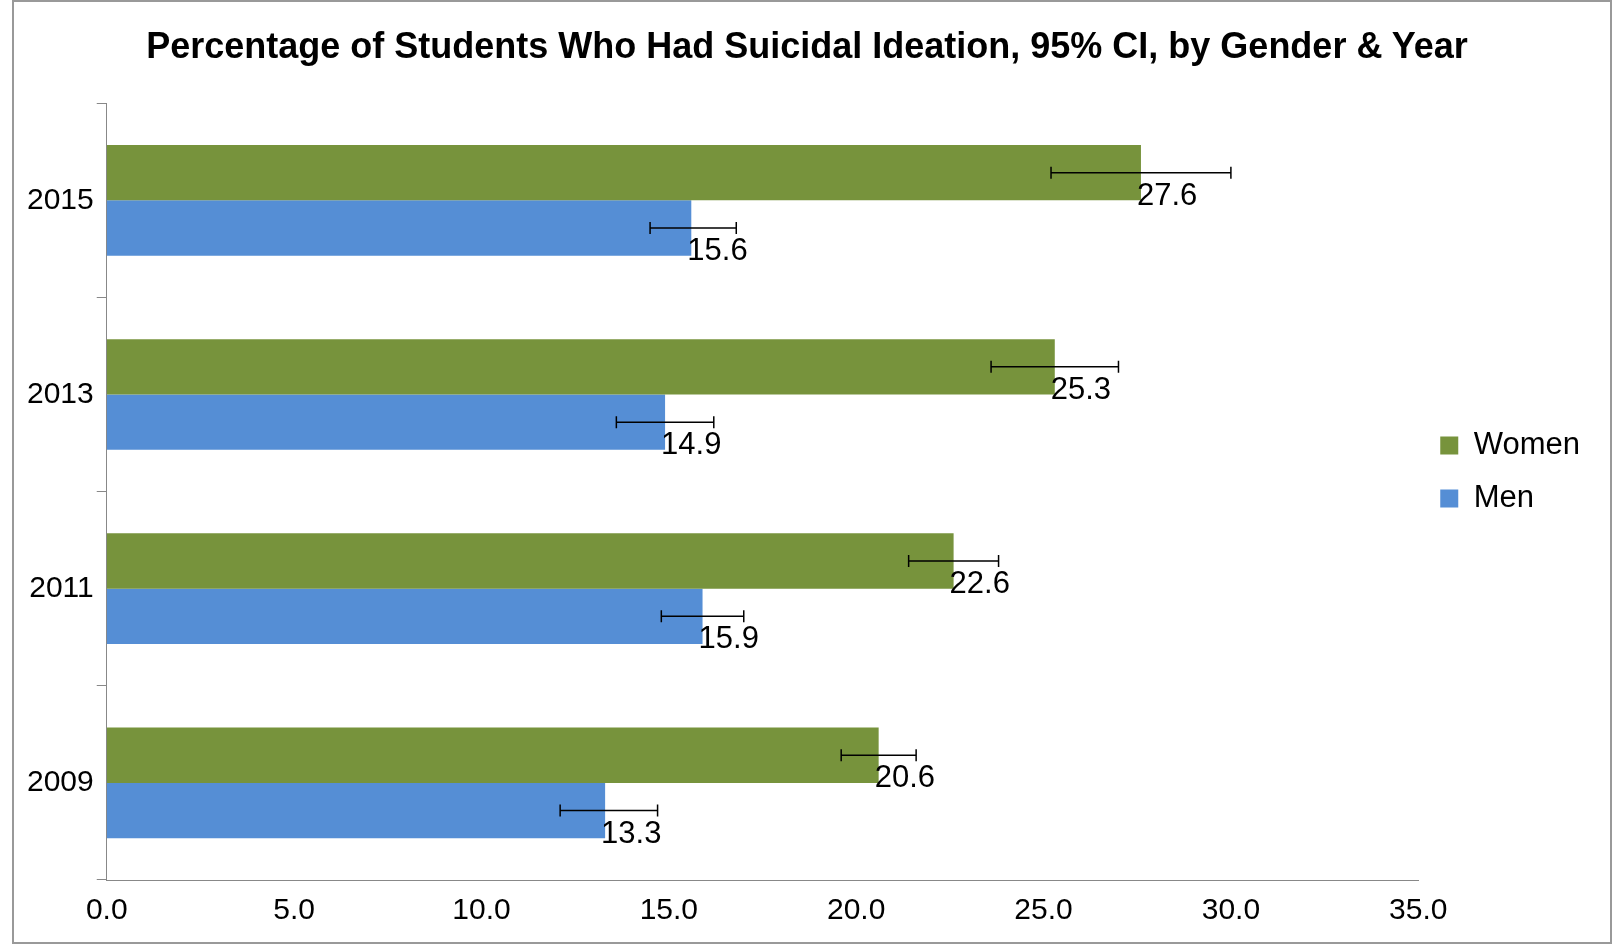 The height and width of the screenshot is (948, 1619). What do you see at coordinates (61, 586) in the screenshot?
I see `y-tick-label: 2011` at bounding box center [61, 586].